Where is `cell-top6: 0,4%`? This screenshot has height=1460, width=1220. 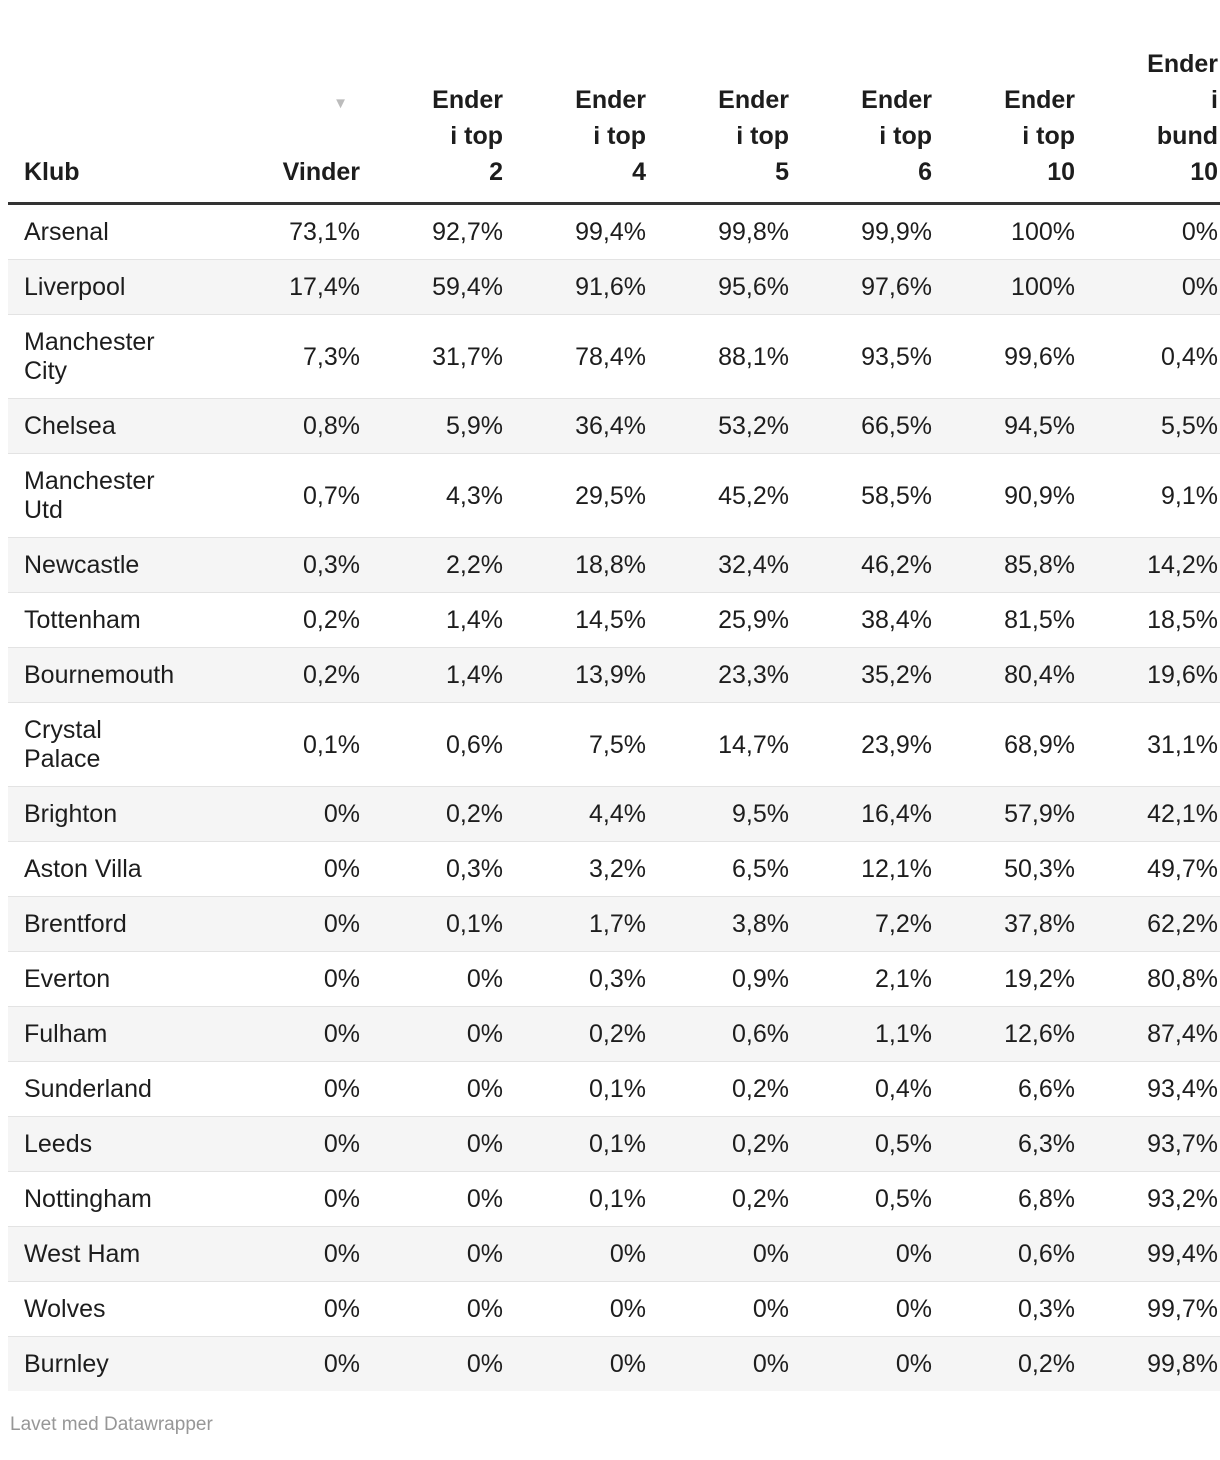
cell-top6: 0,4% is located at coordinates (862, 1089).